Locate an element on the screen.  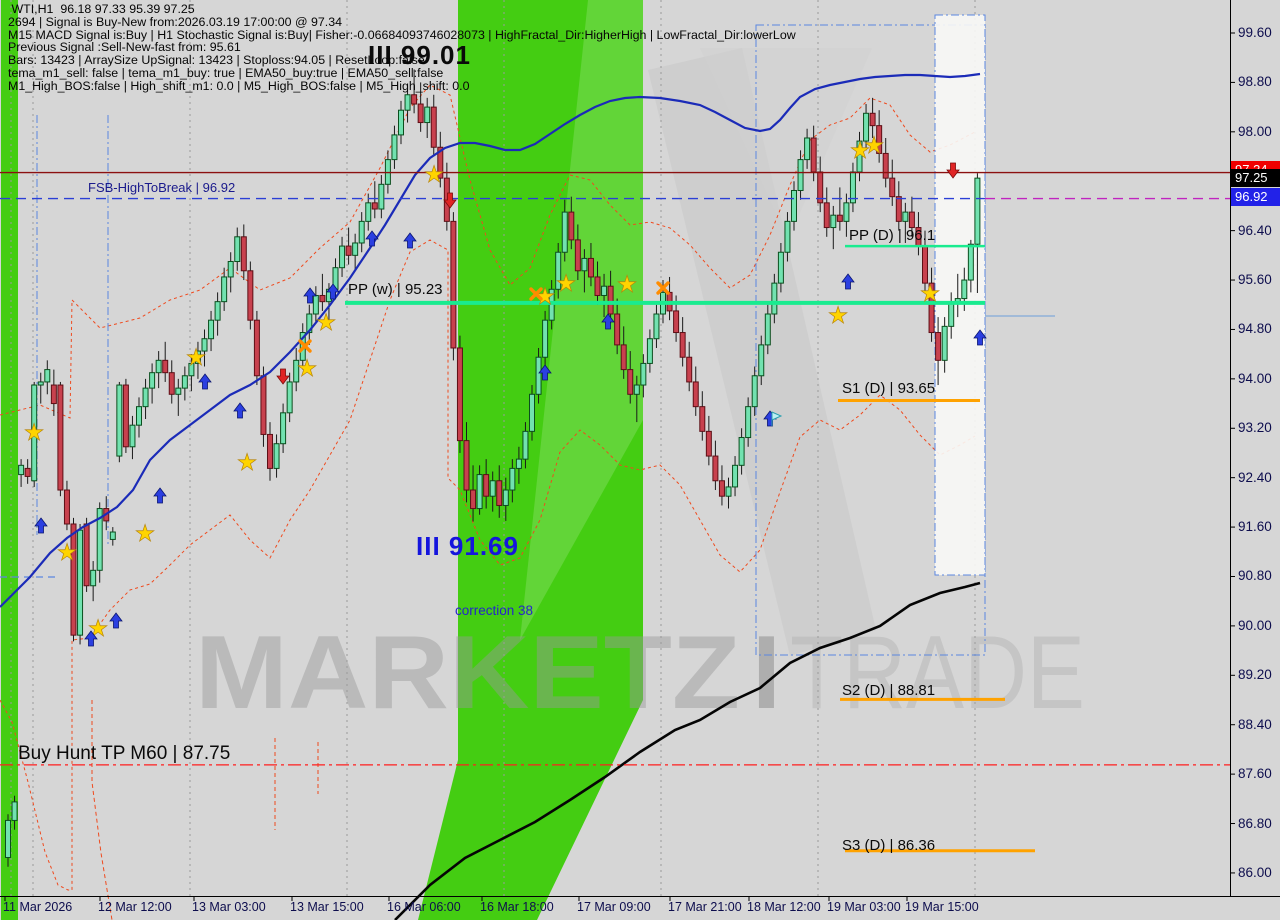
price-tick-label: 90.80 is located at coordinates (1255, 576).